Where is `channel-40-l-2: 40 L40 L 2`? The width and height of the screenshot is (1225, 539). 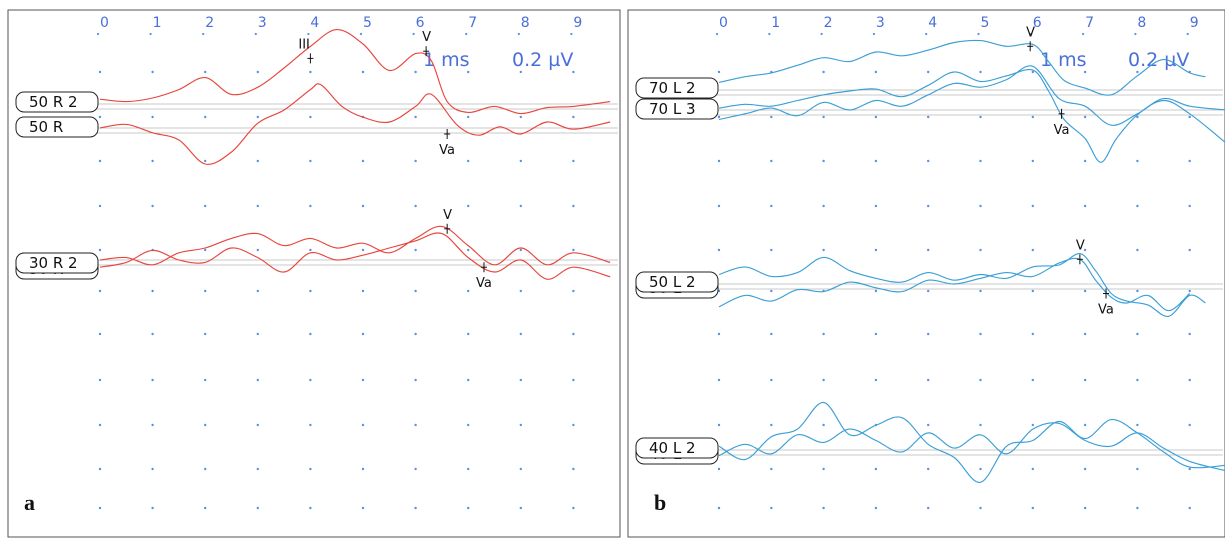
channel-40-l-2: 40 L40 L 2 is located at coordinates (930, 442).